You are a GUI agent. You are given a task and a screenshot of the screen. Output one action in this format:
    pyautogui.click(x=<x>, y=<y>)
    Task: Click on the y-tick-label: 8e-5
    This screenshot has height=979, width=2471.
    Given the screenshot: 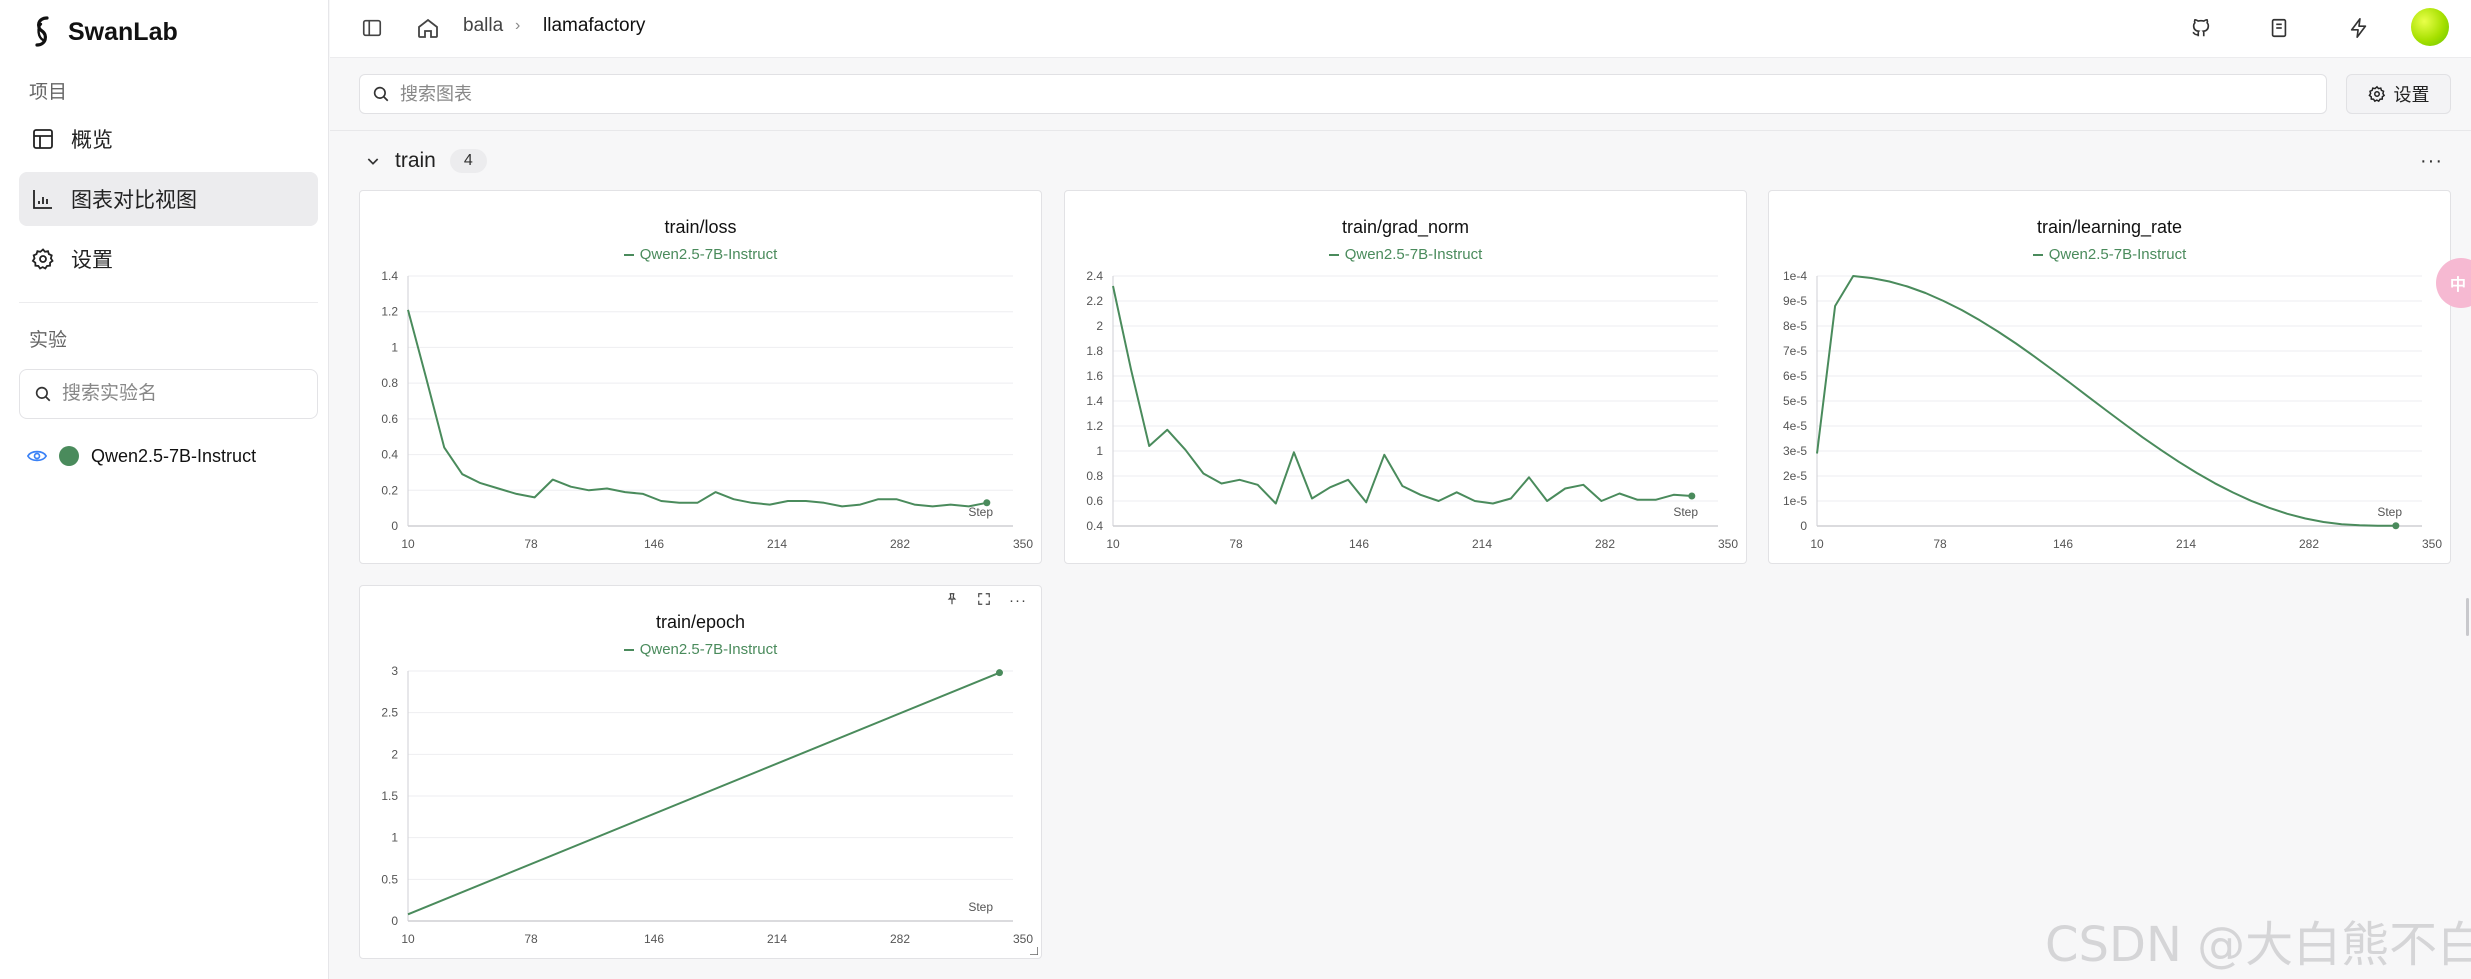 What is the action you would take?
    pyautogui.click(x=1795, y=326)
    